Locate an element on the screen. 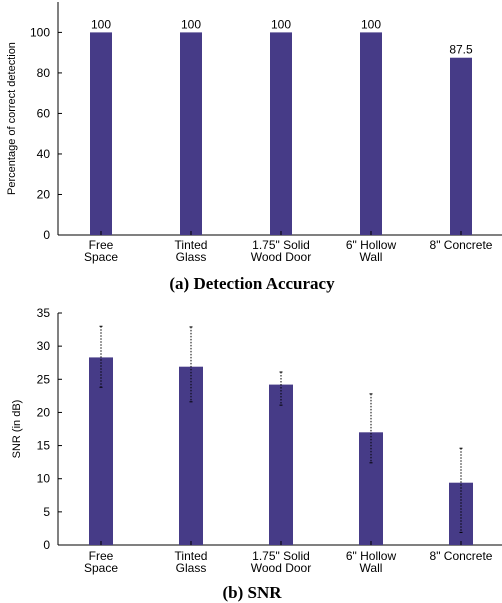 The width and height of the screenshot is (502, 603). y-tick-label: 5 is located at coordinates (46, 512).